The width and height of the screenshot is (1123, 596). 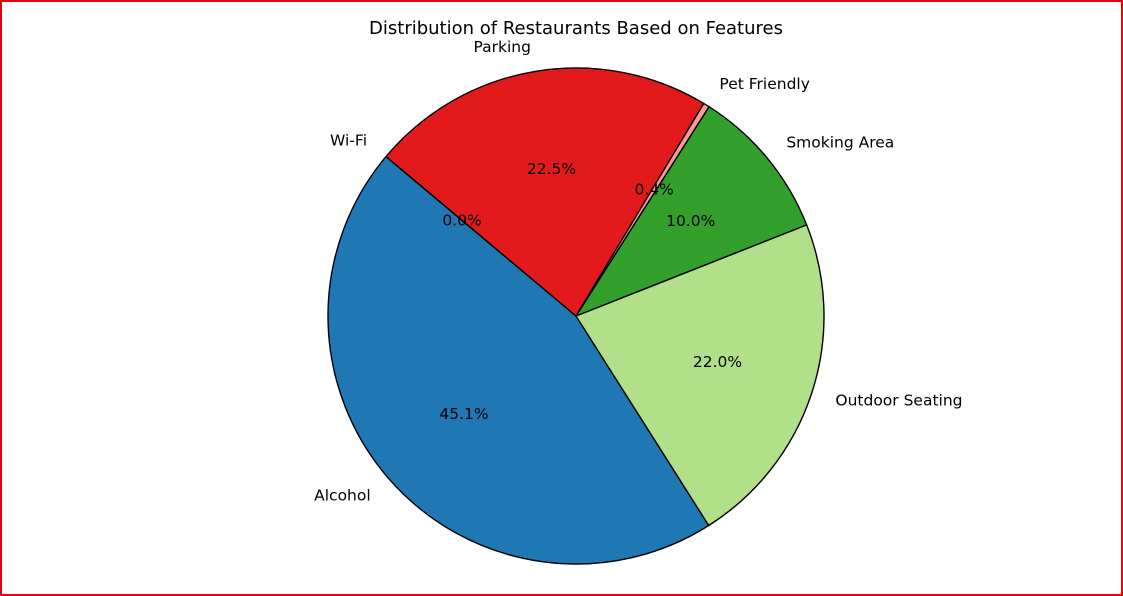 What do you see at coordinates (840, 142) in the screenshot?
I see `slice-label-smoking-area: Smoking Area` at bounding box center [840, 142].